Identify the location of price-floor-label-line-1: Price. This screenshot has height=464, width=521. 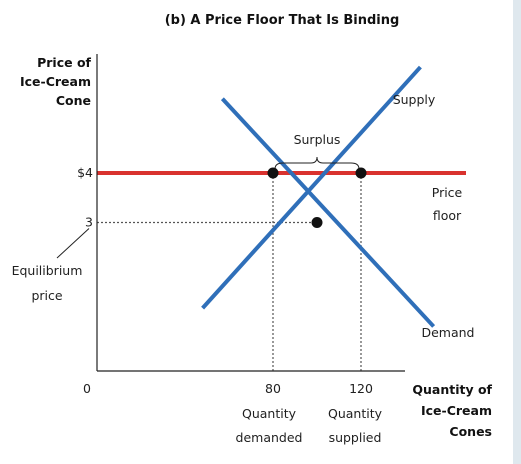
(447, 192).